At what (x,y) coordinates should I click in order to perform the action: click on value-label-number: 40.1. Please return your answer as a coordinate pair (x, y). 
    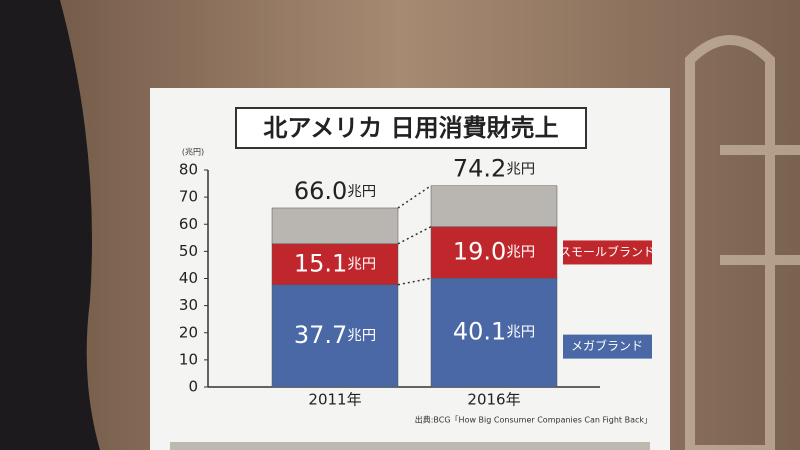
    Looking at the image, I should click on (479, 332).